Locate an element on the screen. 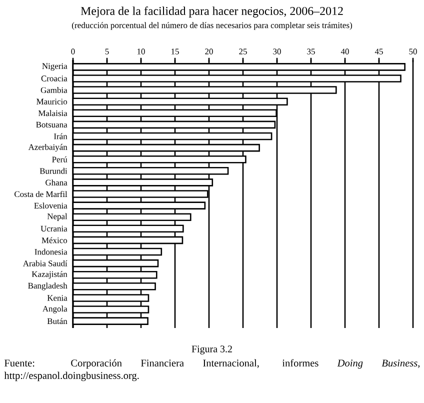 The width and height of the screenshot is (424, 403). y-tick-label: Arabia Saudí is located at coordinates (45, 263).